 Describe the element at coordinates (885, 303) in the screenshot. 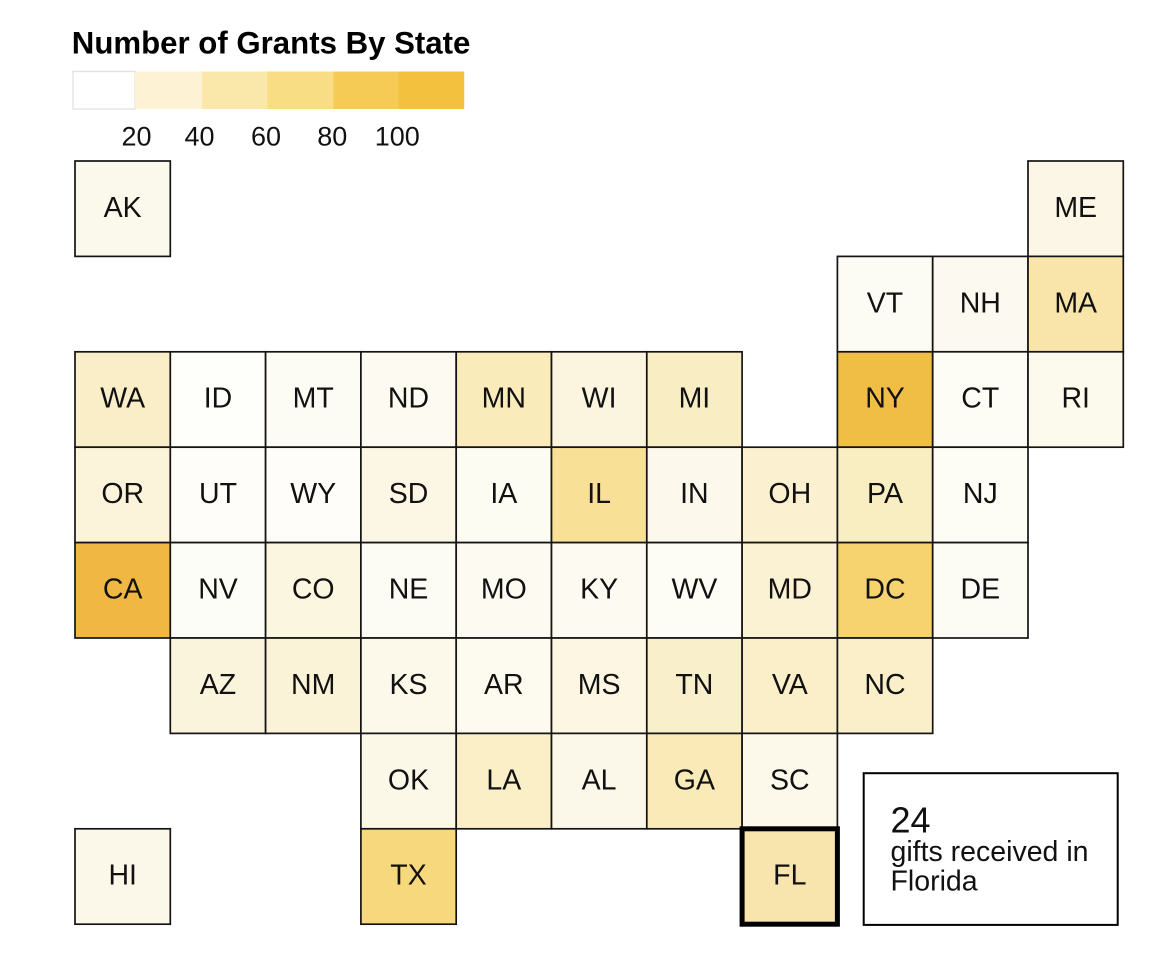

I see `svg-text: VT` at that location.